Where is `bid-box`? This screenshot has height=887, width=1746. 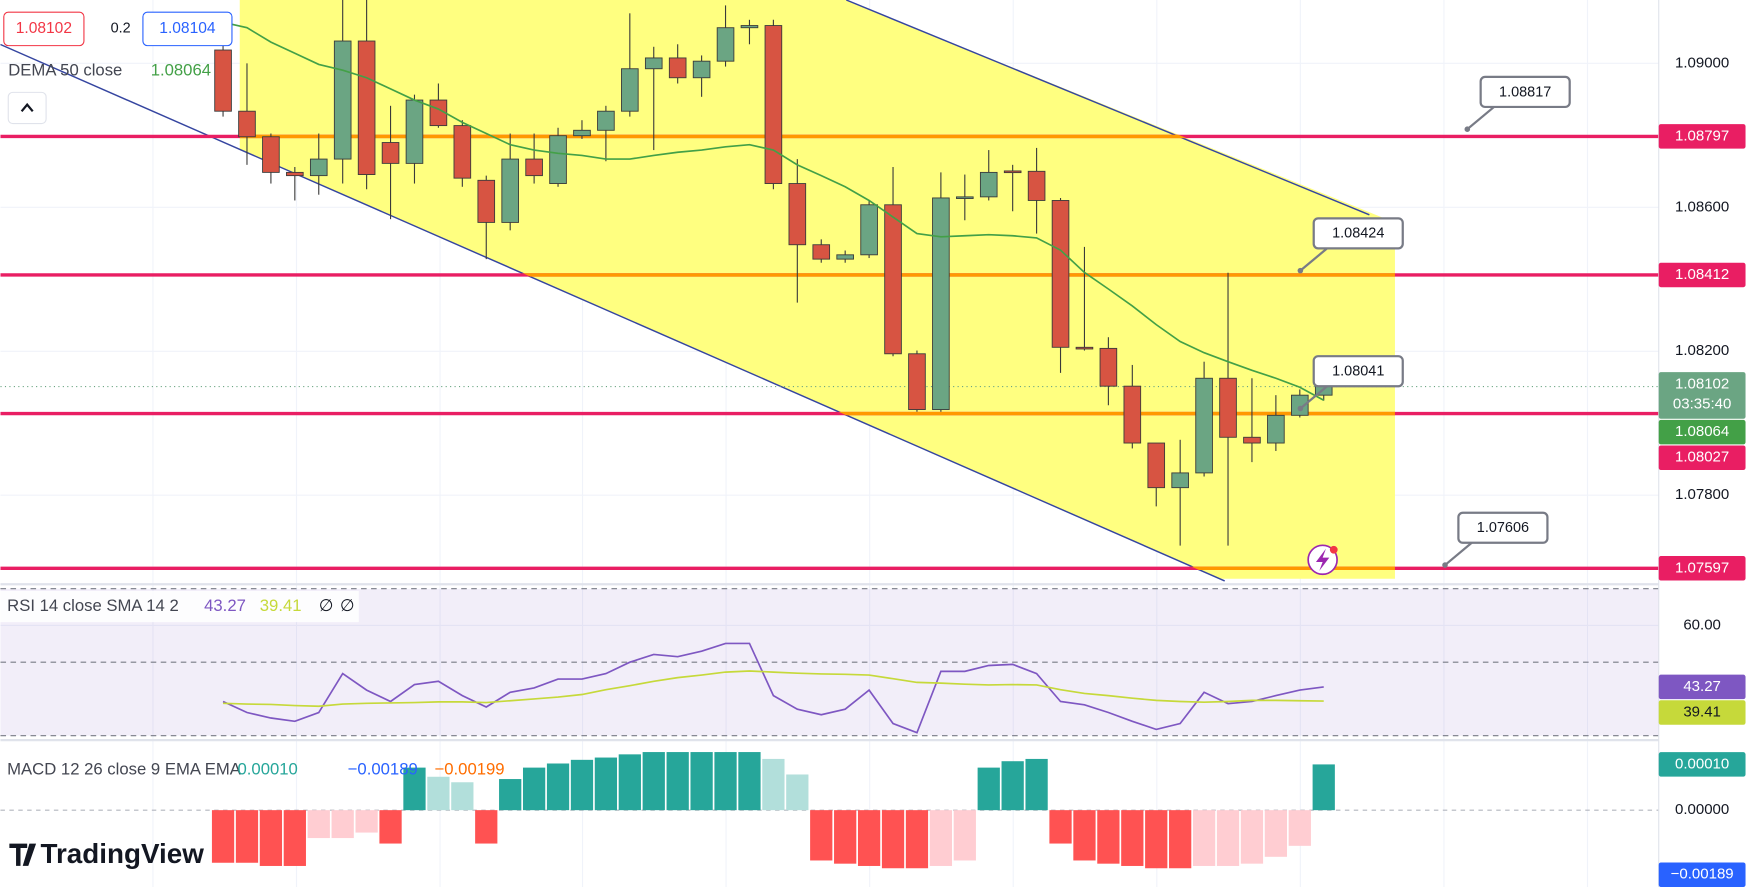
bid-box is located at coordinates (44, 29).